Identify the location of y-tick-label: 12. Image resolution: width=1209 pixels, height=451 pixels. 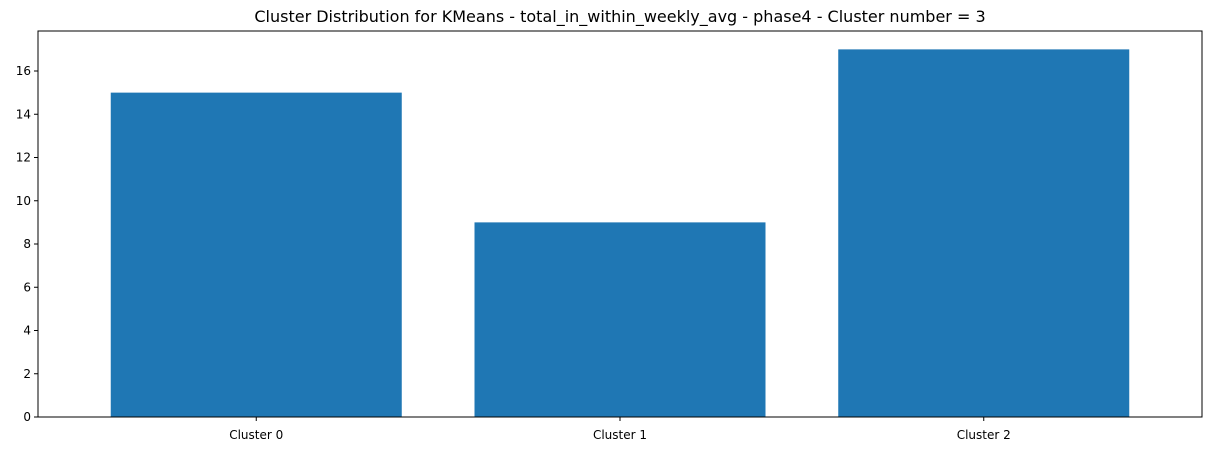
(23, 158).